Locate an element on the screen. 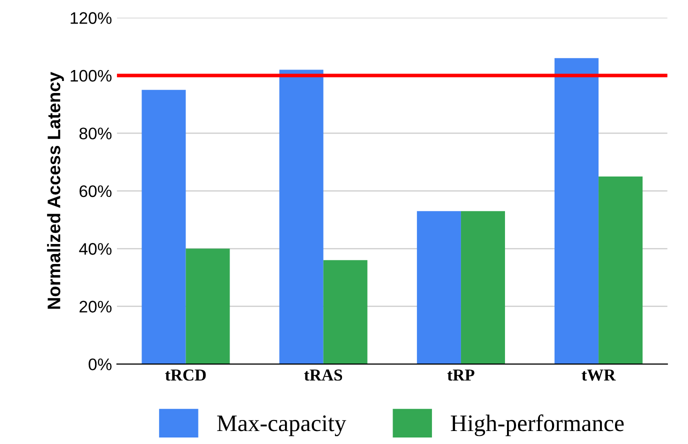 The height and width of the screenshot is (444, 688). legend-label: Max-capacity is located at coordinates (281, 425).